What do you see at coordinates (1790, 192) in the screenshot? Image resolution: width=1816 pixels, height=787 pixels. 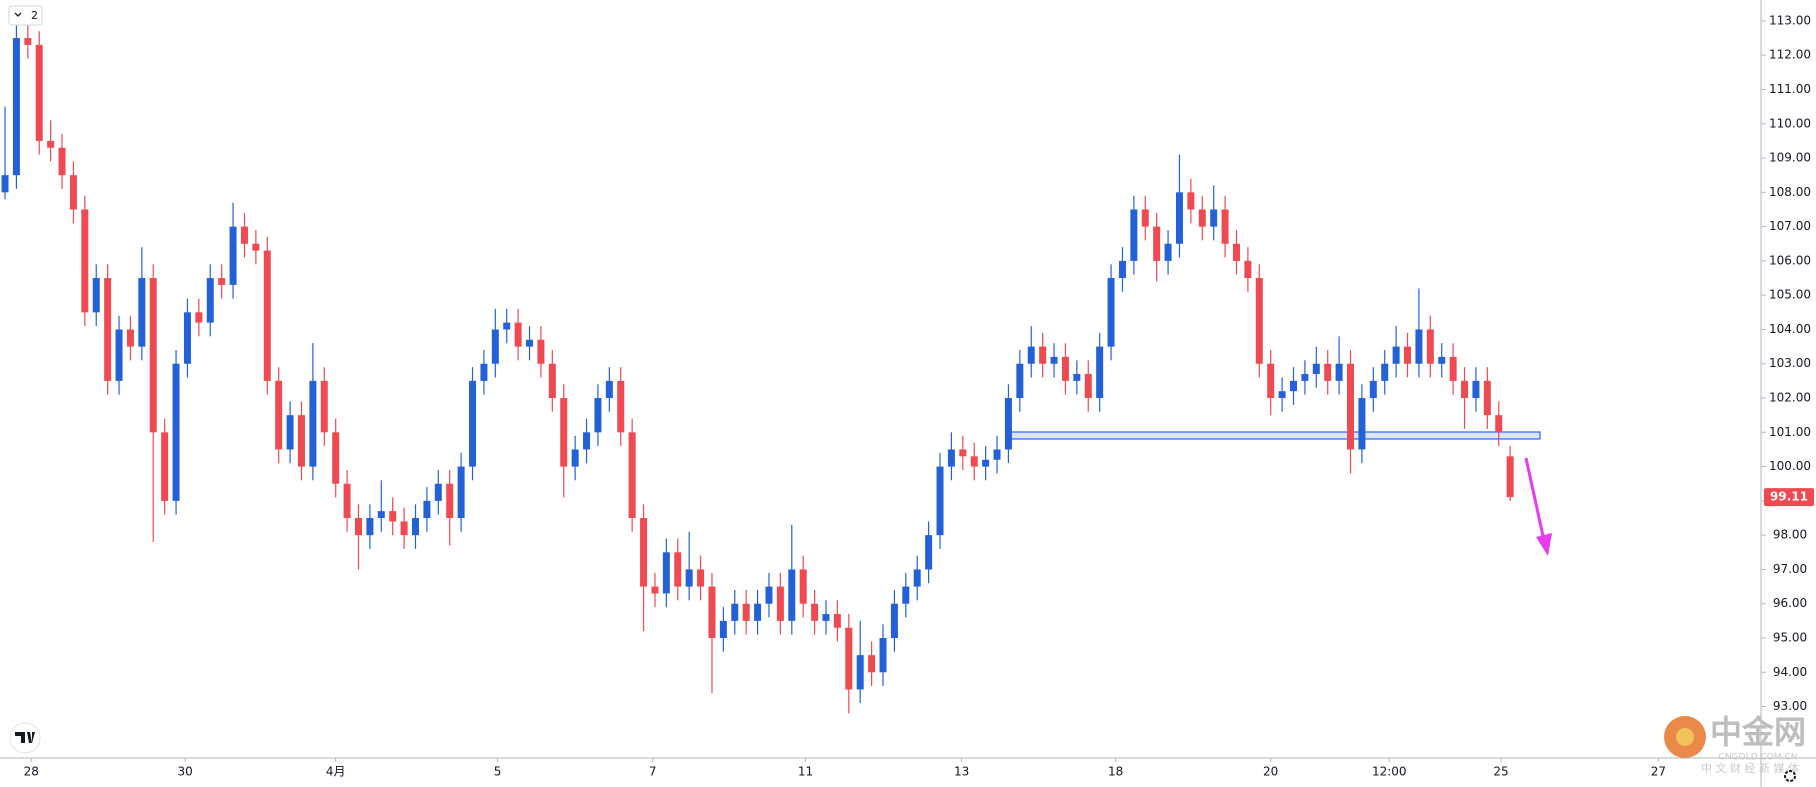 I see `y-tick-label: 108.00` at bounding box center [1790, 192].